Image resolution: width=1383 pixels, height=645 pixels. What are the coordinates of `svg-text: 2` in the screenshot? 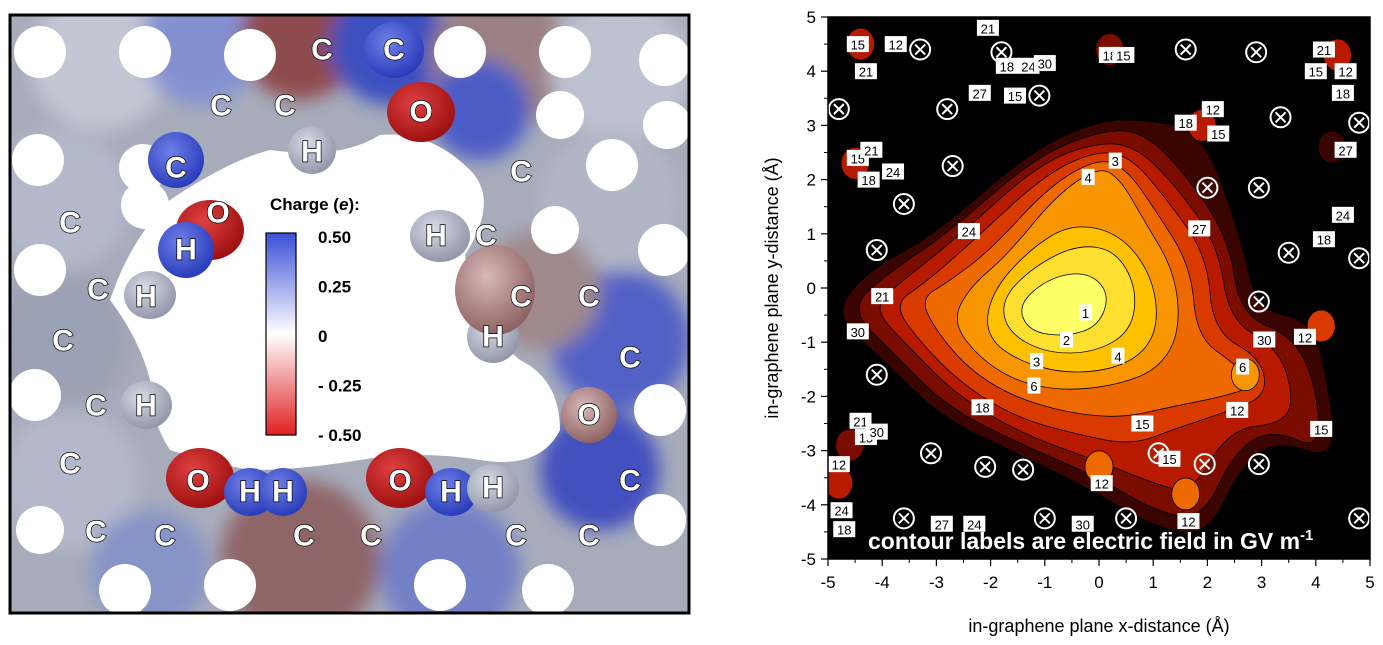 It's located at (1066, 340).